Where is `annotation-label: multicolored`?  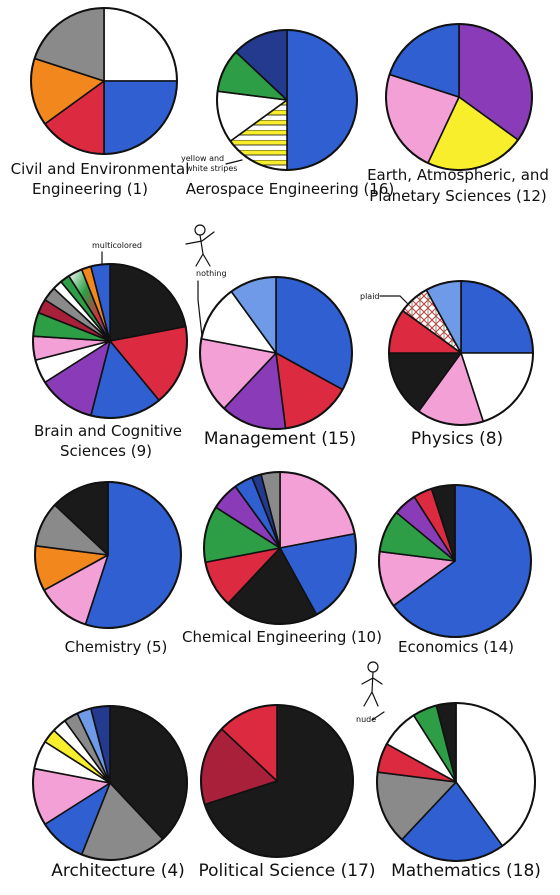
annotation-label: multicolored is located at coordinates (117, 245).